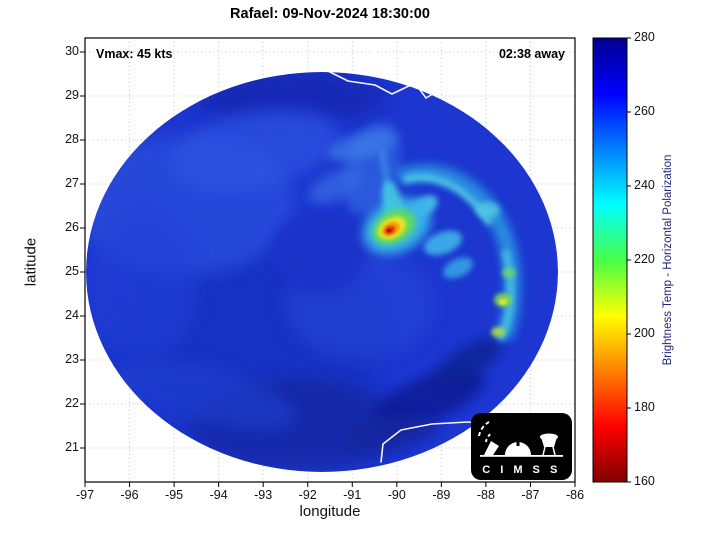 The height and width of the screenshot is (540, 720). Describe the element at coordinates (521, 470) in the screenshot. I see `logo-text: C I M S S` at that location.